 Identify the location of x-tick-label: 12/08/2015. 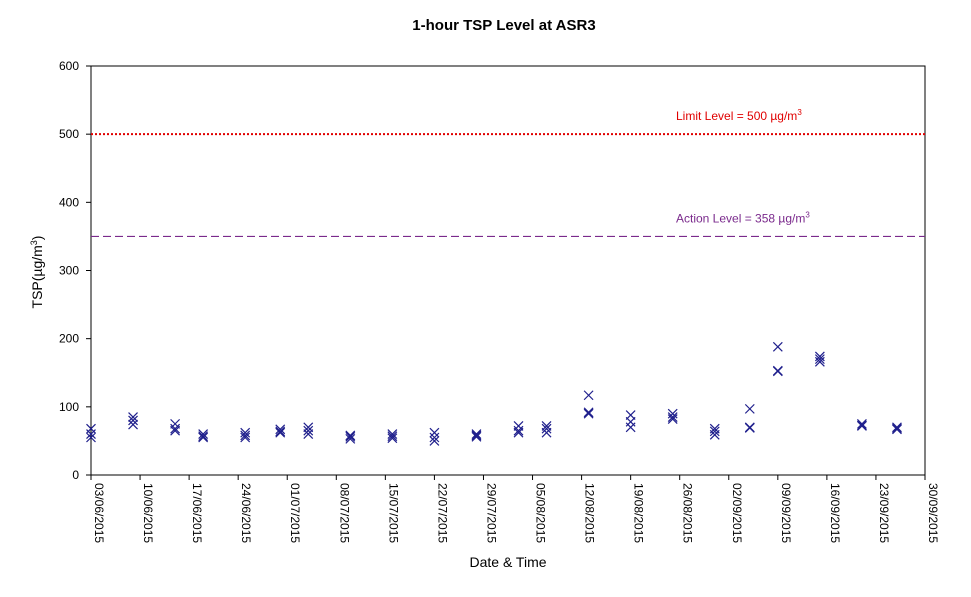
(590, 513).